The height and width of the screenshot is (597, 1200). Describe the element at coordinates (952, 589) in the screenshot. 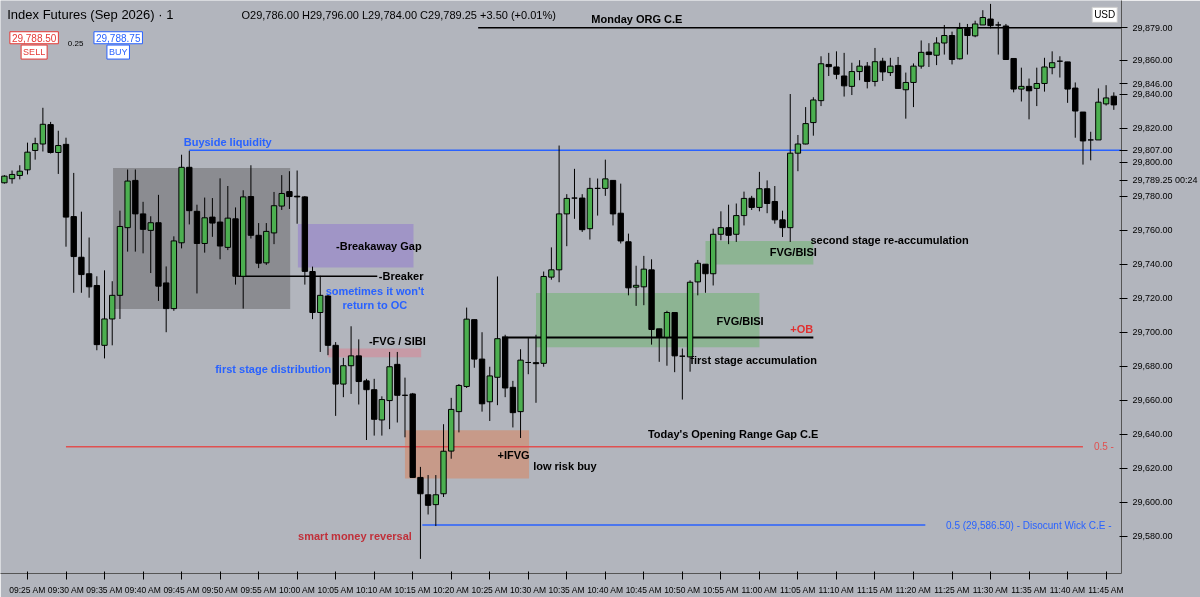

I see `x-tick-label: 11:25 AM` at that location.